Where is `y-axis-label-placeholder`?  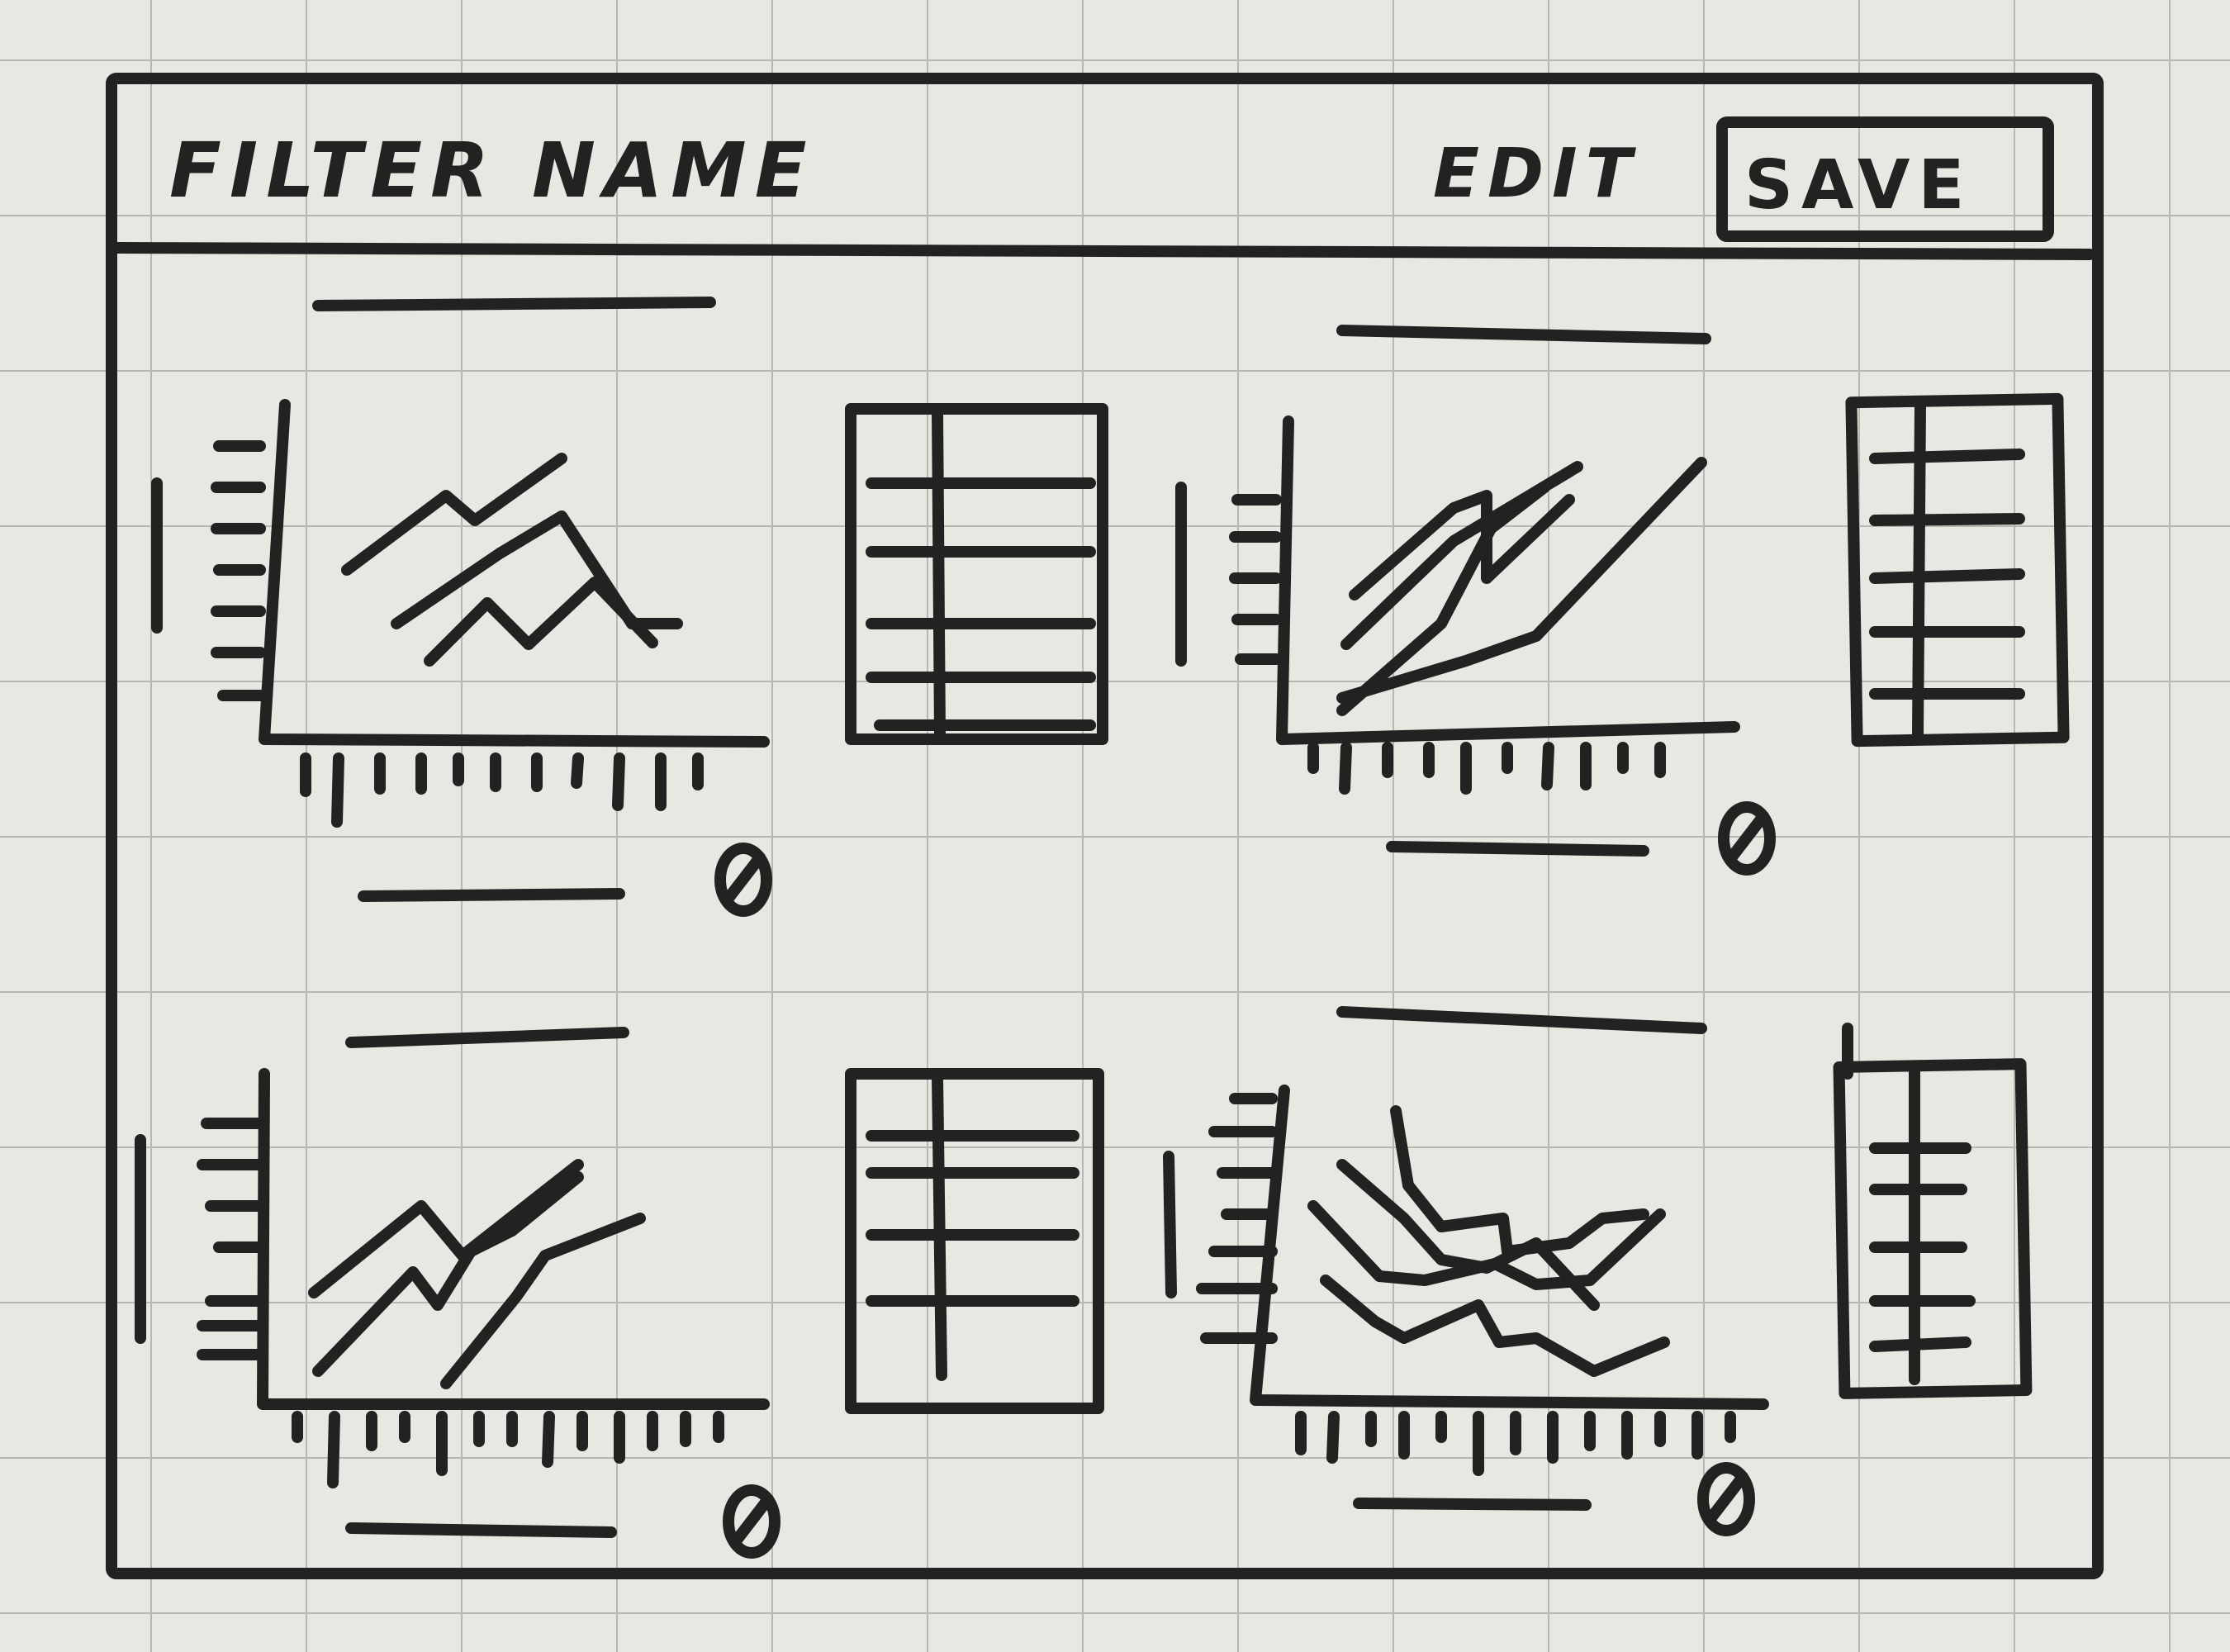
y-axis-label-placeholder is located at coordinates (1170, 1224).